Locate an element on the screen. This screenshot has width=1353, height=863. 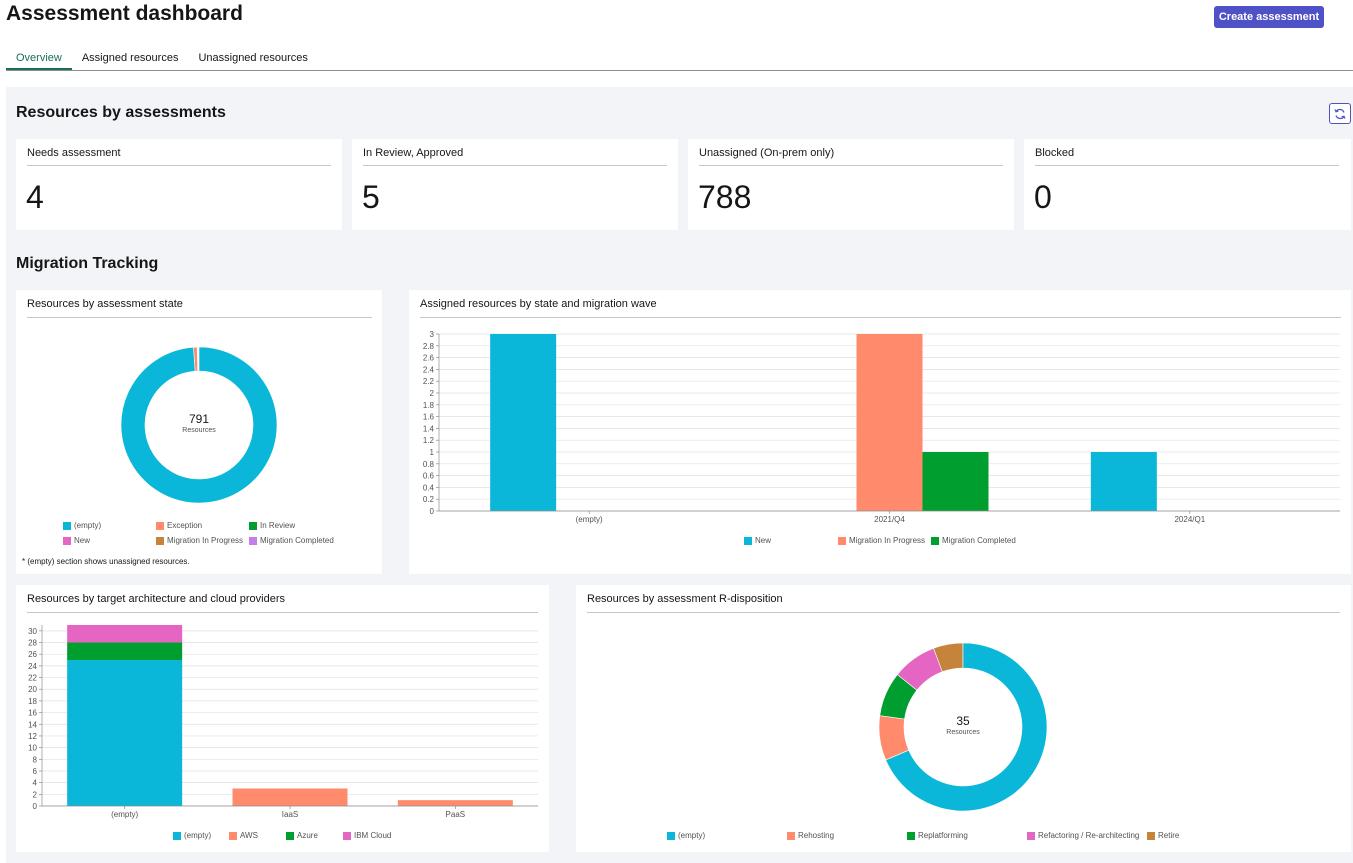
tile-value: 4 is located at coordinates (35, 197).